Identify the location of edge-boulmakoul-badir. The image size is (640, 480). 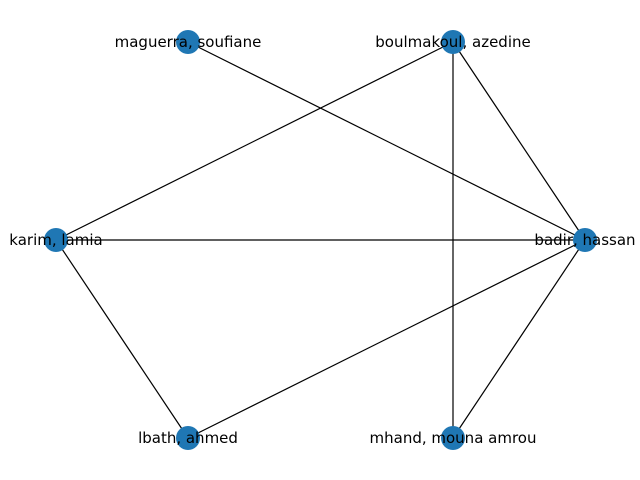
(519, 141).